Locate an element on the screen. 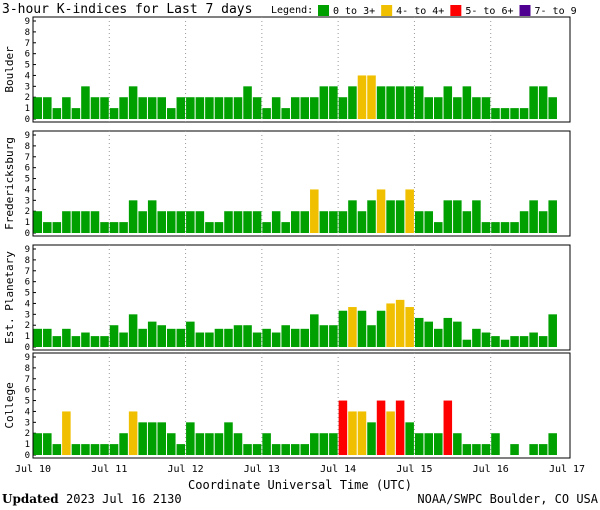  x-tick-label: Jul 15 is located at coordinates (414, 469).